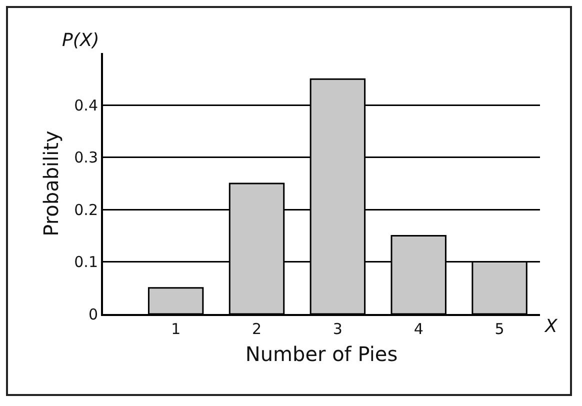 The height and width of the screenshot is (406, 582). What do you see at coordinates (499, 329) in the screenshot?
I see `x-tick-label: 5` at bounding box center [499, 329].